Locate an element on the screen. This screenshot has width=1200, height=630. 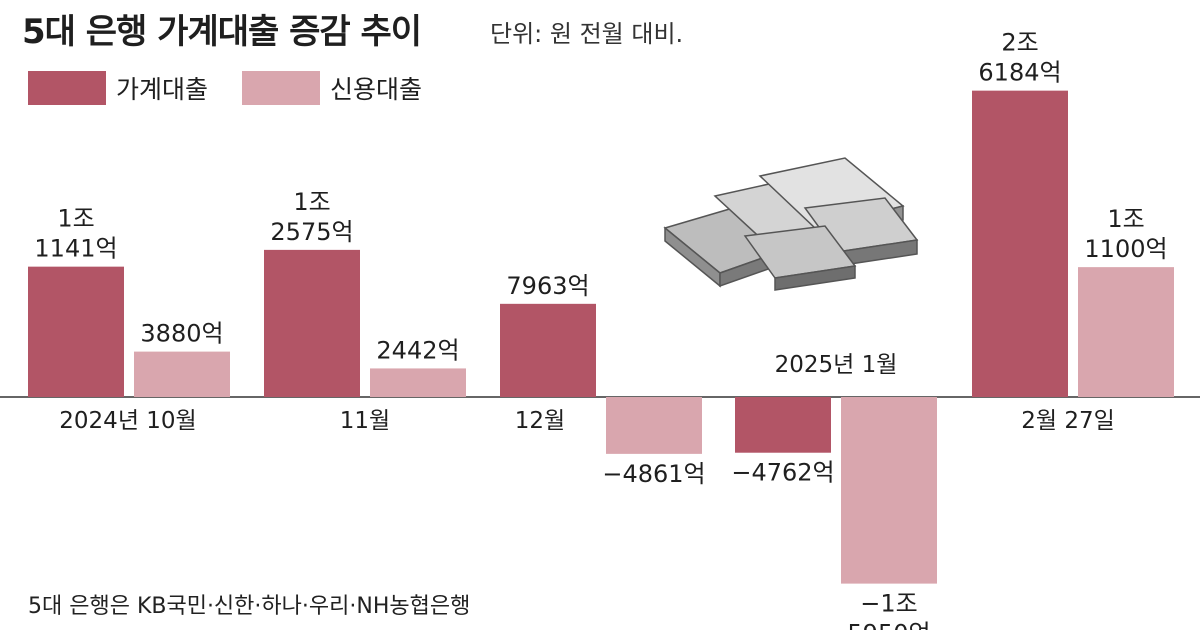
data-label-household-1: 1조 is located at coordinates (311, 202).